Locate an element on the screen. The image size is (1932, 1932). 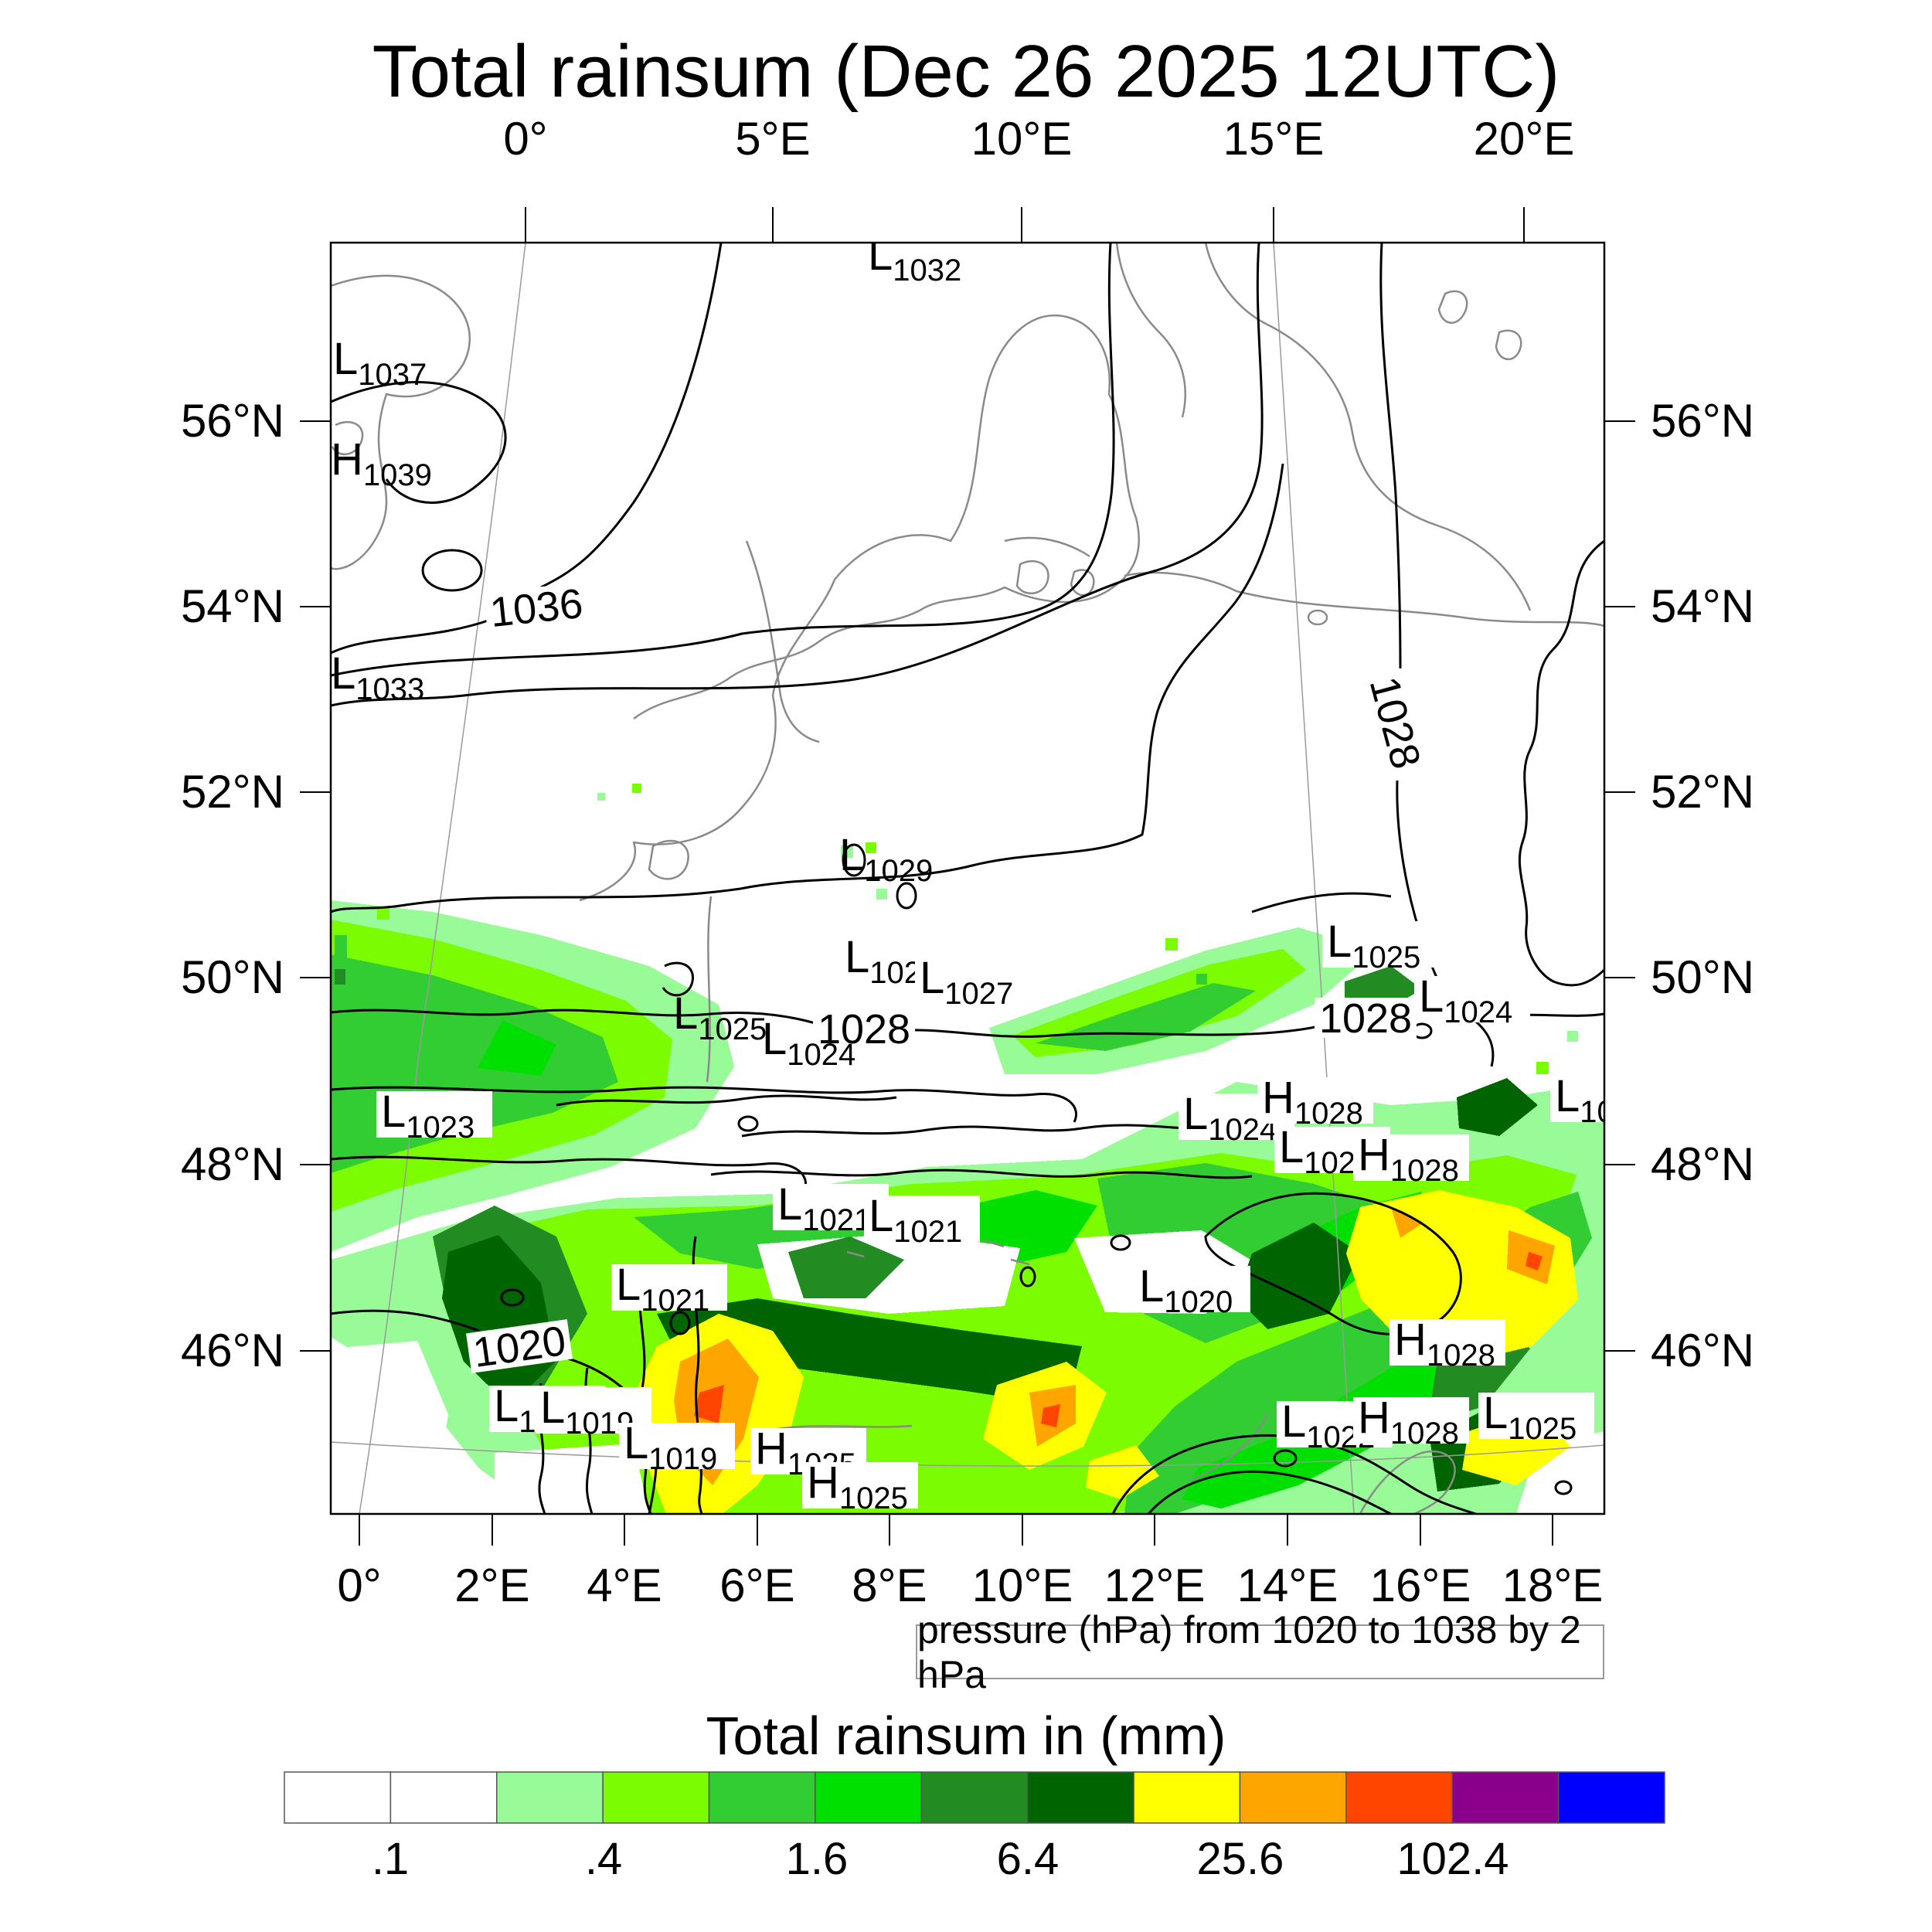
contour-value-label: 1036 is located at coordinates (536, 608).